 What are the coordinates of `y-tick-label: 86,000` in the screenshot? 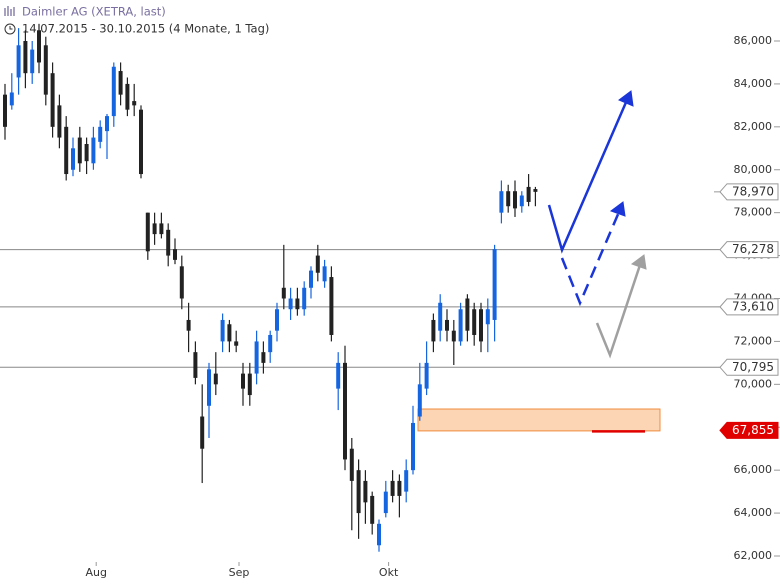 It's located at (753, 40).